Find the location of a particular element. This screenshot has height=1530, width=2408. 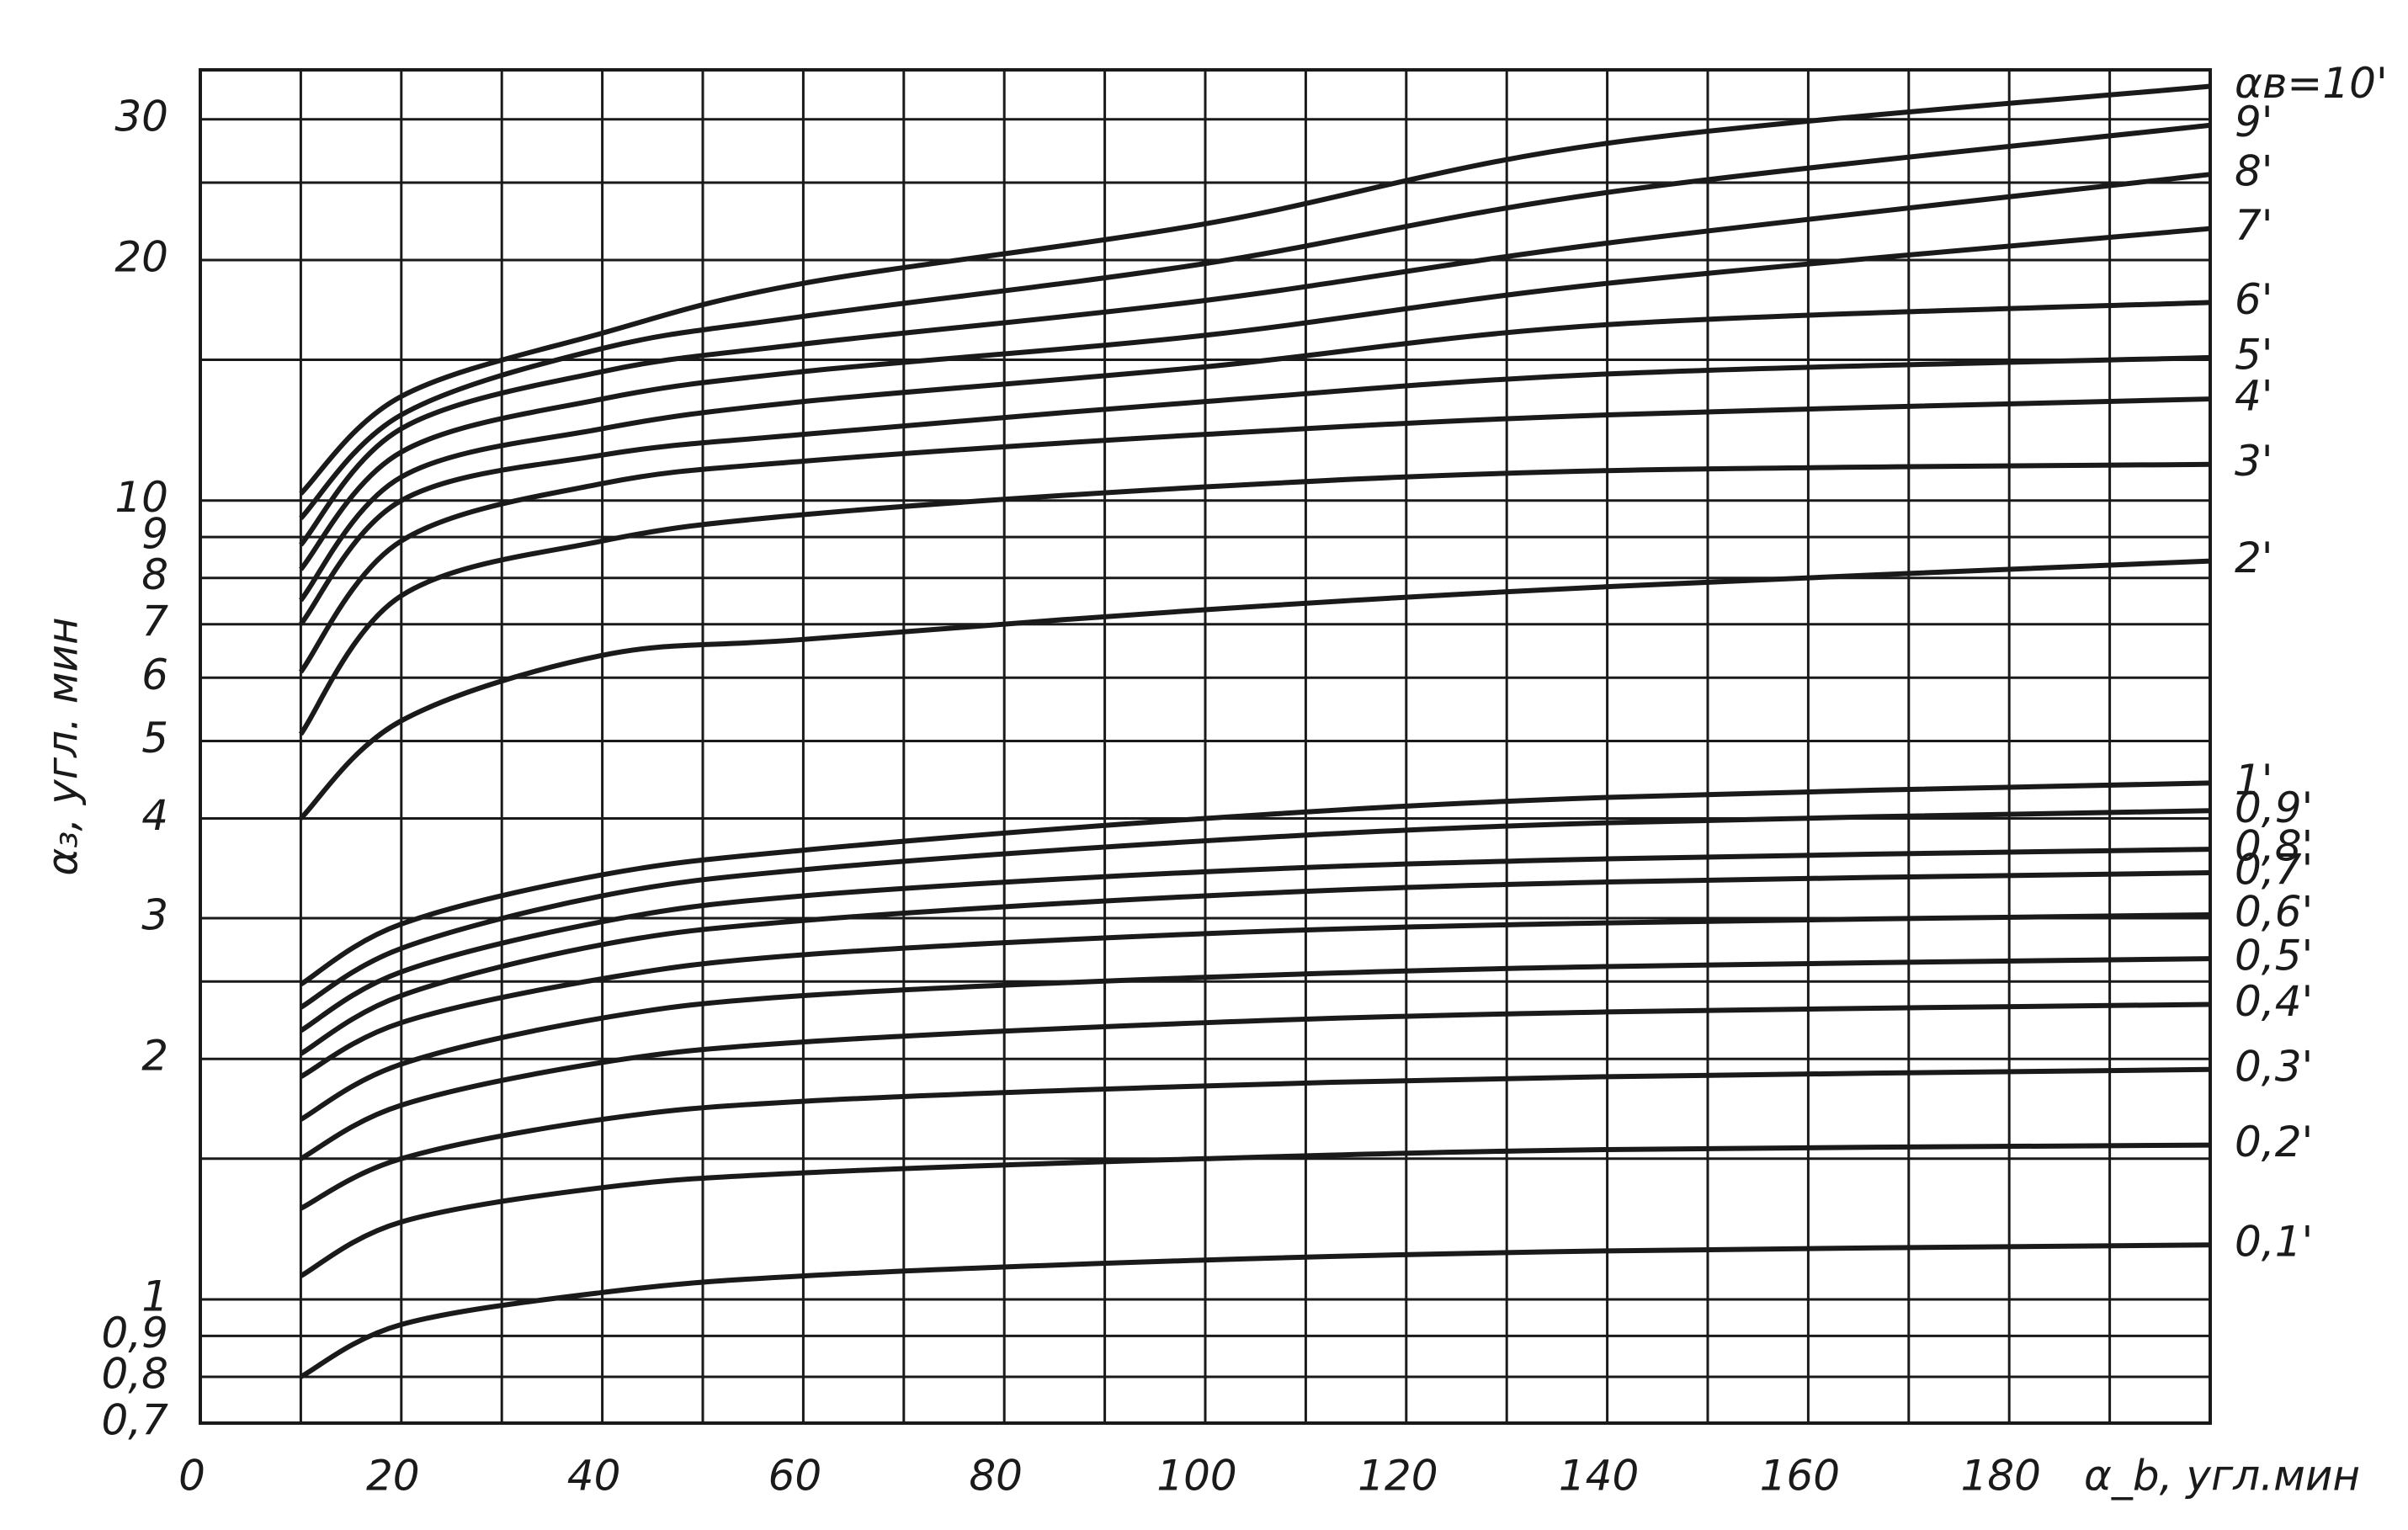

y-tick-label: 0,8 is located at coordinates (134, 1373).